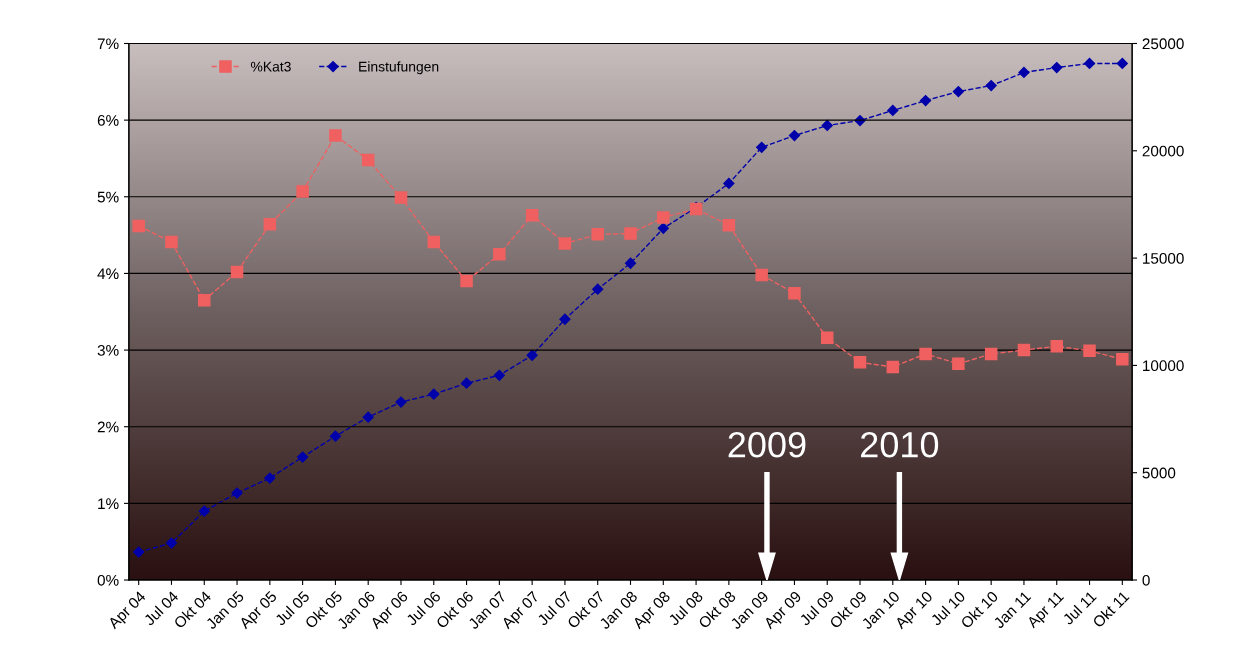 Image resolution: width=1251 pixels, height=669 pixels. I want to click on y-tick-label: 2%, so click(108, 427).